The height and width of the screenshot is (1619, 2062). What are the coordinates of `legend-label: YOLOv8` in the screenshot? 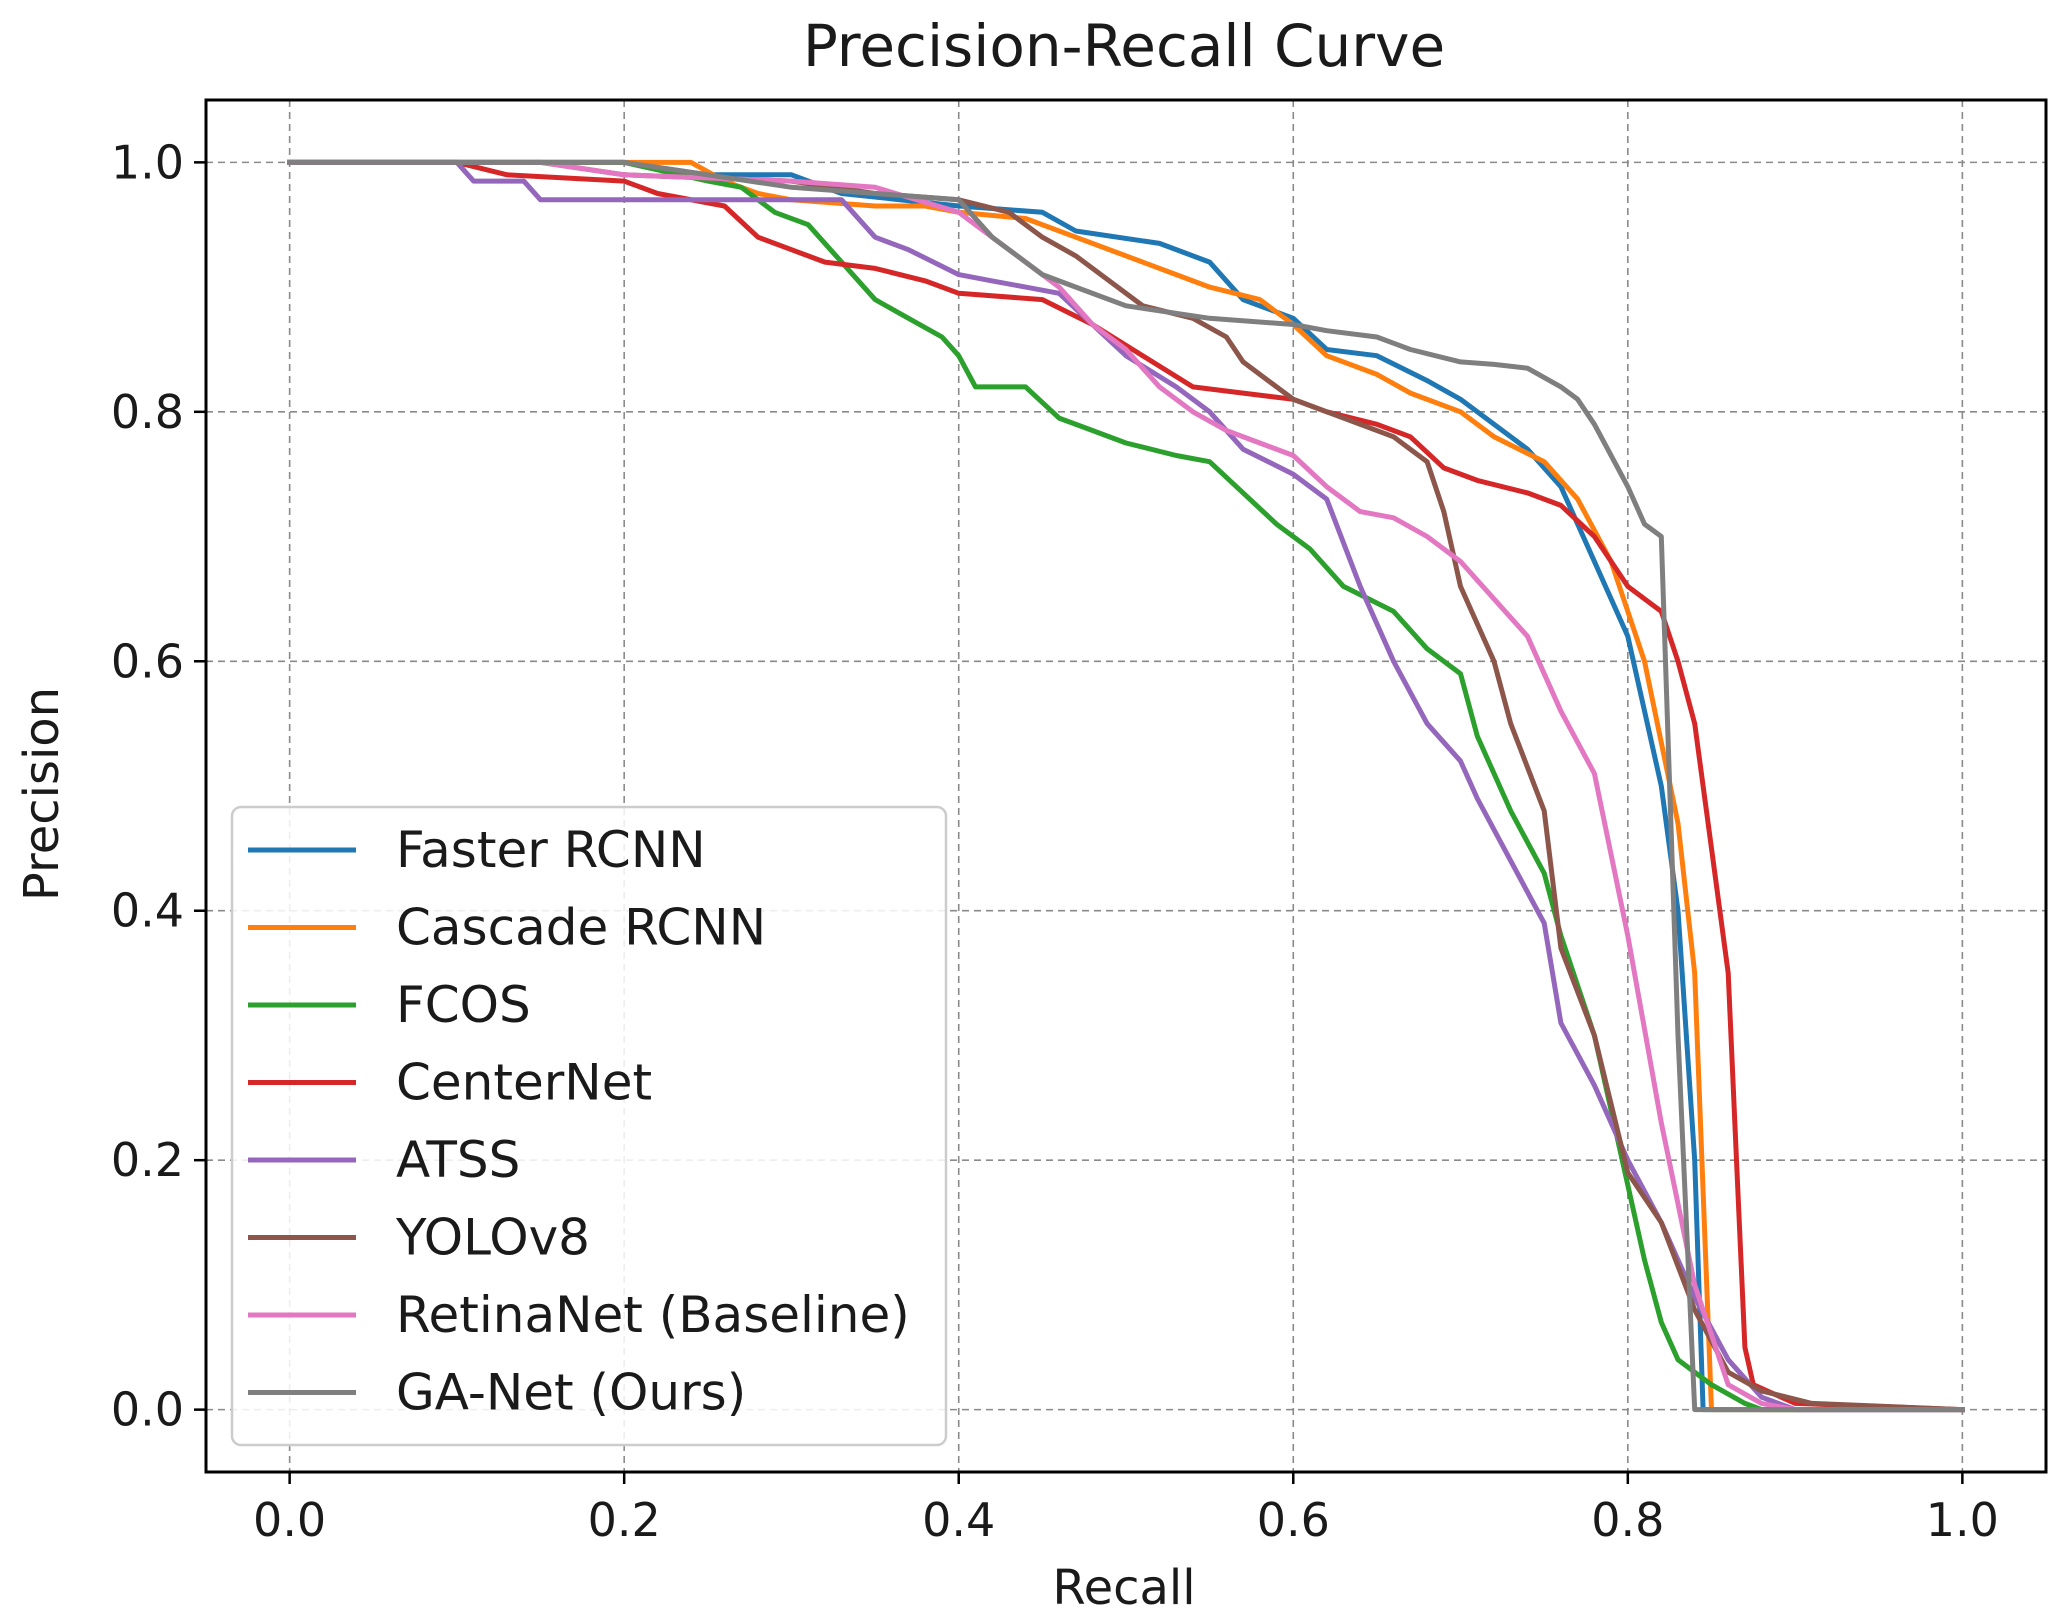 It's located at (492, 1238).